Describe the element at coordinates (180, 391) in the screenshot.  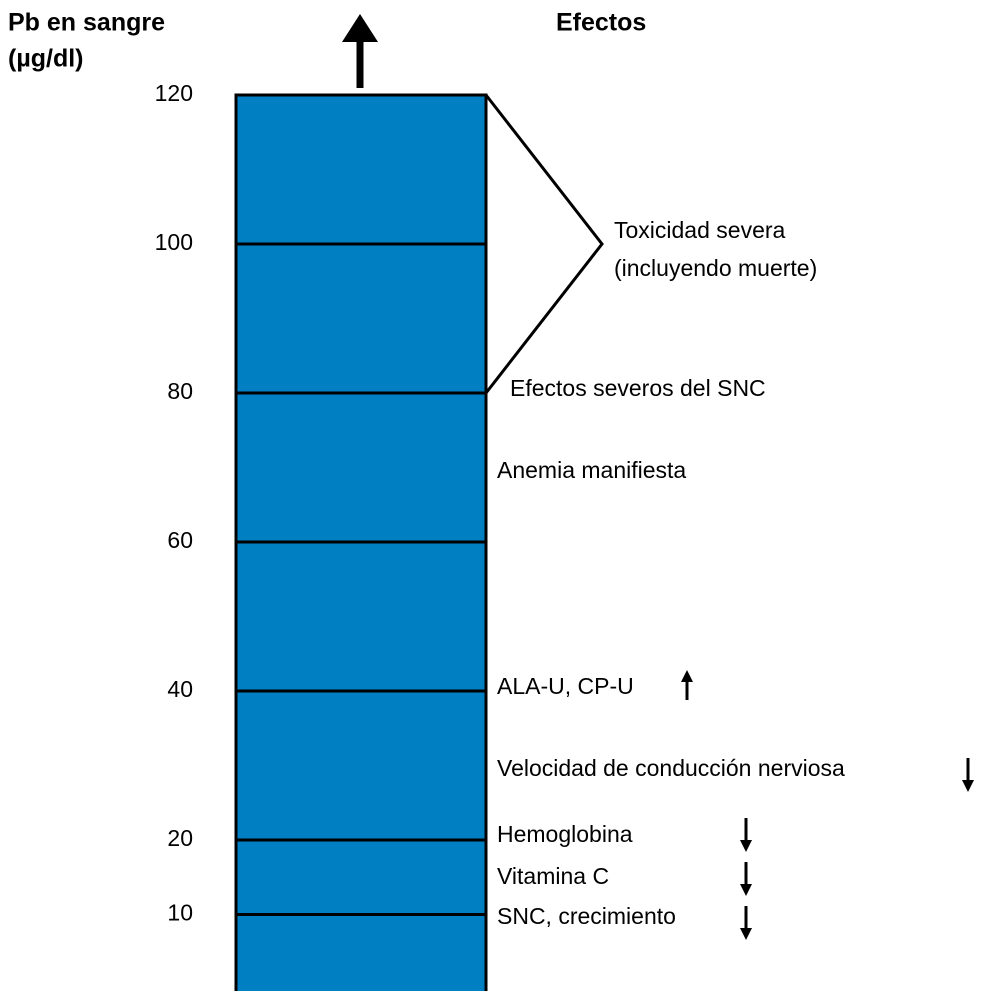
I see `level-label: 80` at that location.